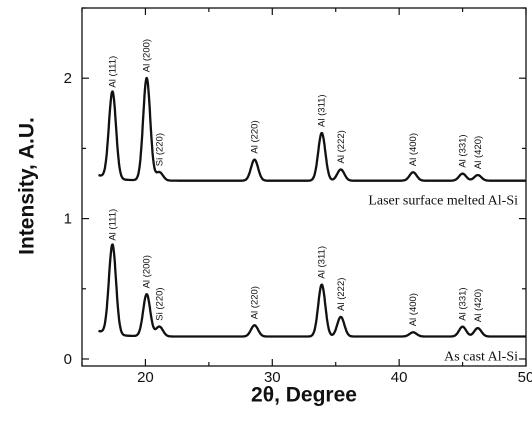  Describe the element at coordinates (145, 377) in the screenshot. I see `x-tick-label: 20` at that location.